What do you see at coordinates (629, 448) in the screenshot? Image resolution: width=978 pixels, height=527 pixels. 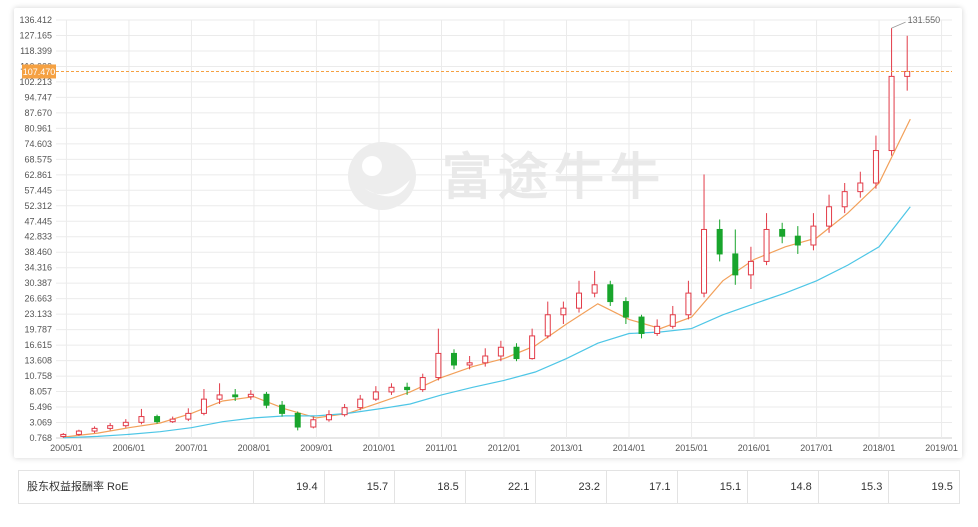 I see `x-tick-label: 2014/01` at bounding box center [629, 448].